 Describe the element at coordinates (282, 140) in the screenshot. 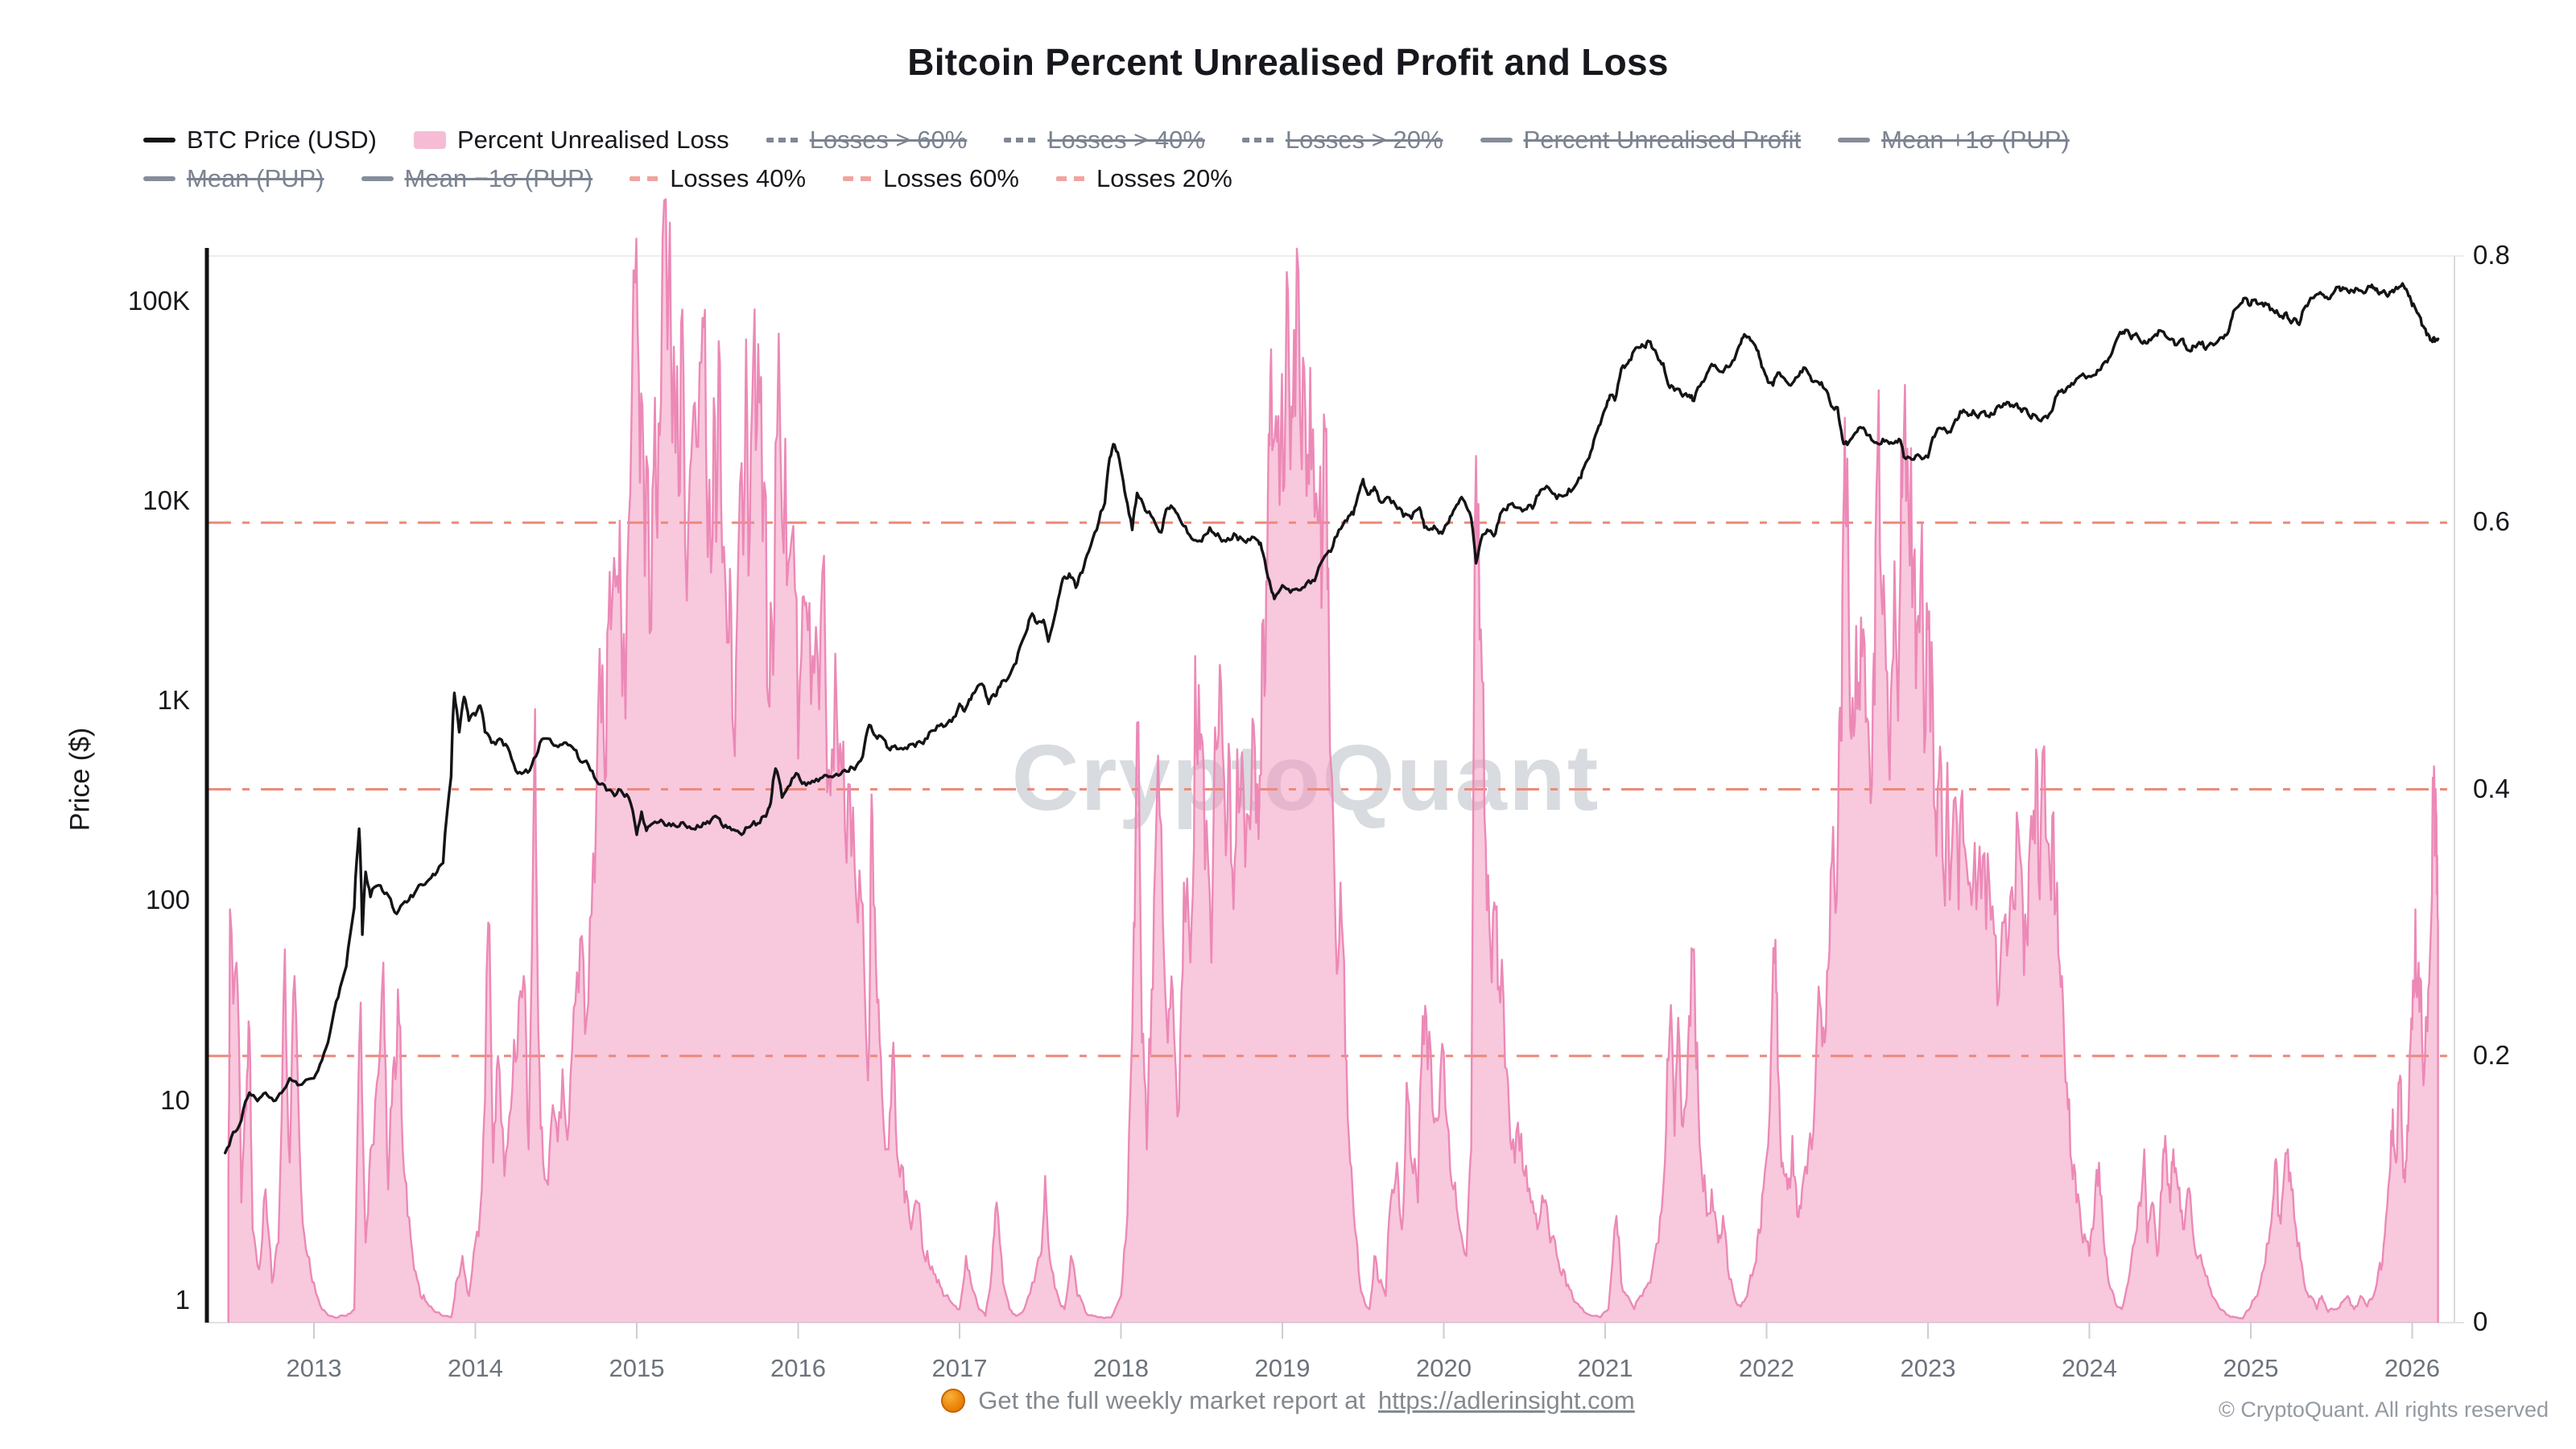

I see `legend-label: BTC Price (USD)` at that location.